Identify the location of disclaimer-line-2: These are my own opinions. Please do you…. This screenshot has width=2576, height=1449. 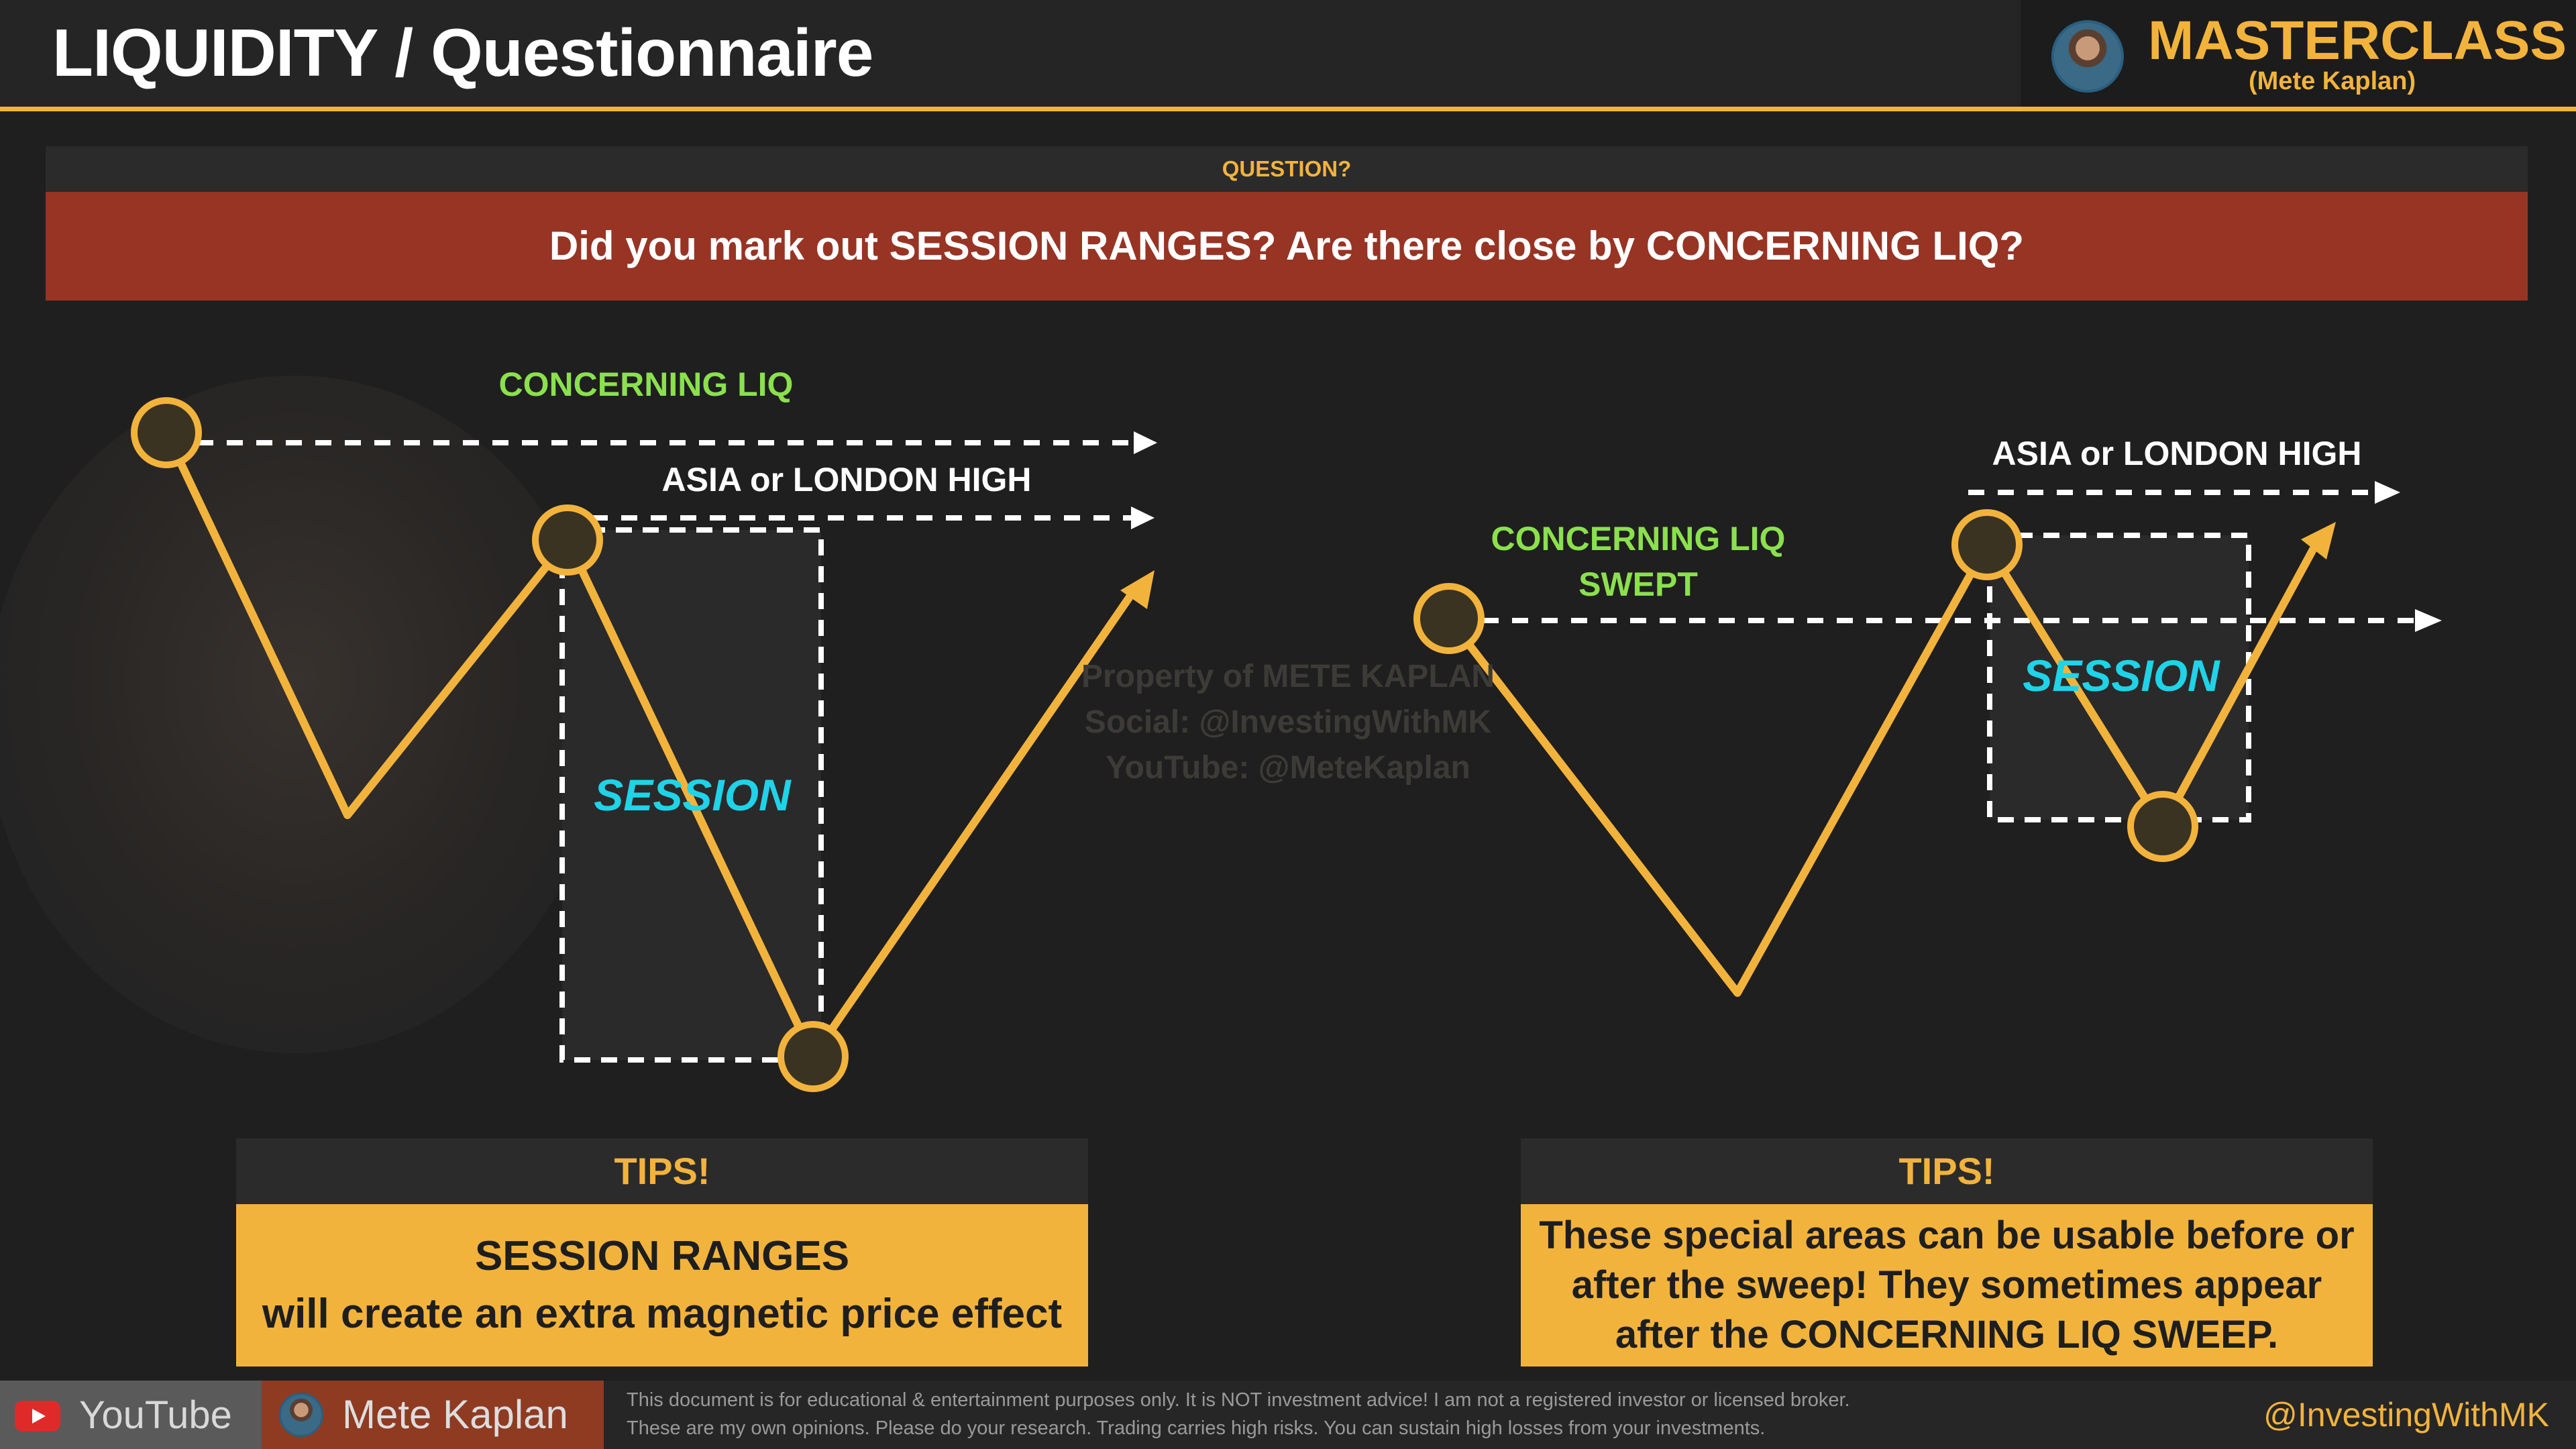
(1196, 1428).